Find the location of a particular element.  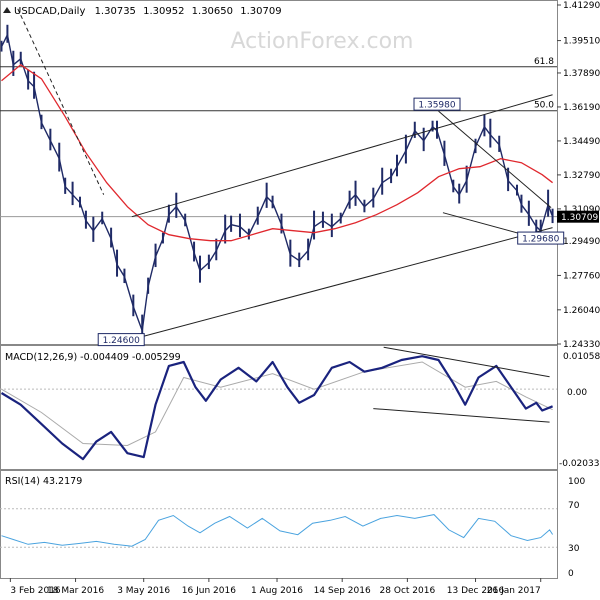

last-price-label: 1.30709 is located at coordinates (579, 218).